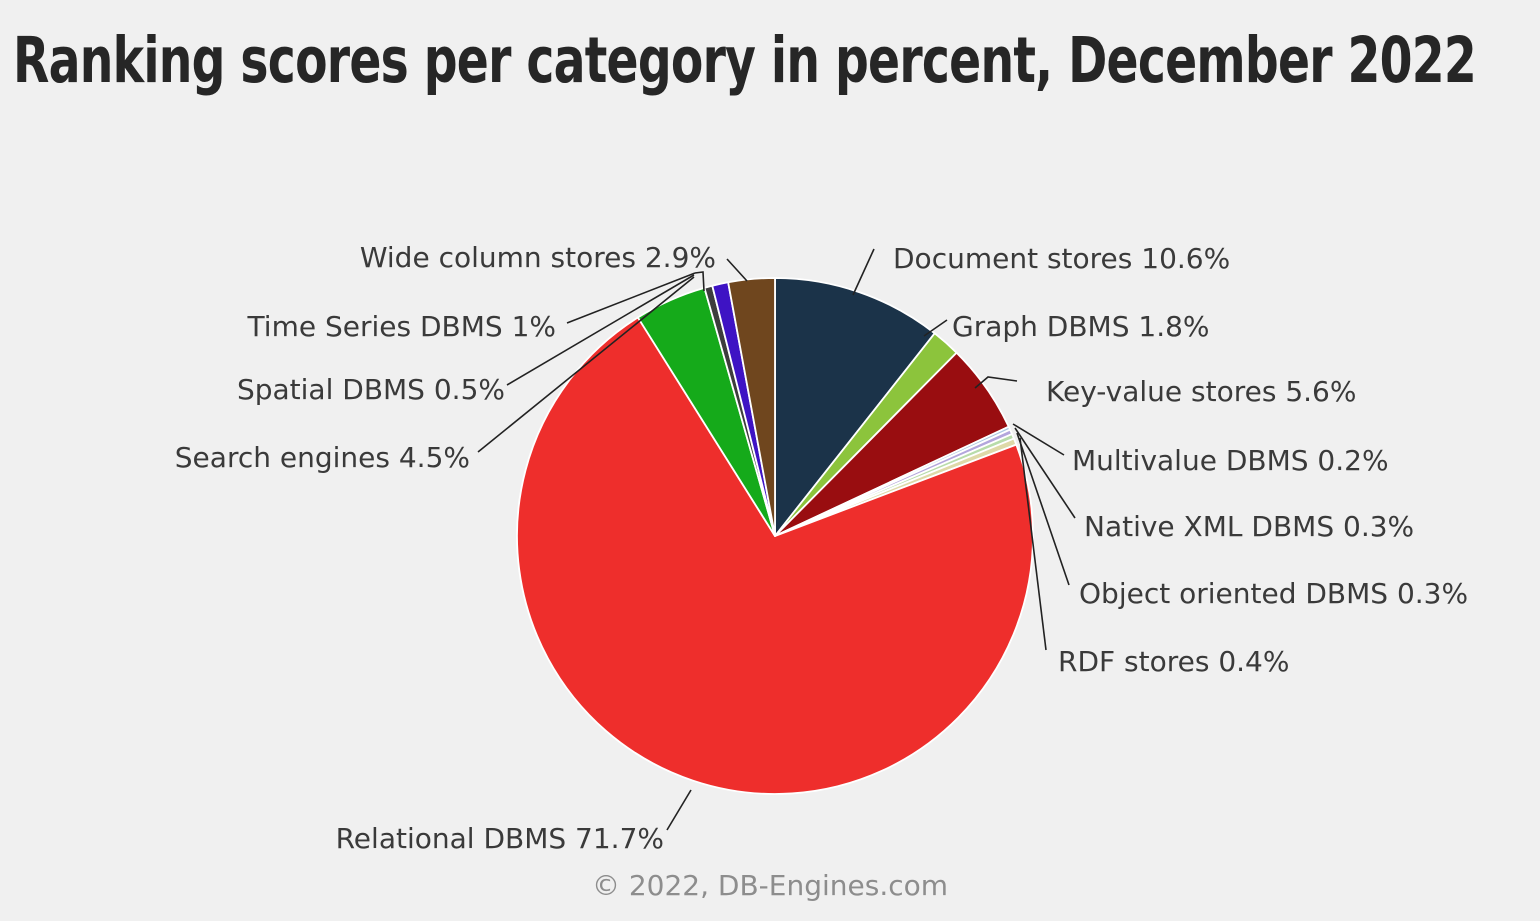 Image resolution: width=1540 pixels, height=921 pixels. What do you see at coordinates (1061, 258) in the screenshot?
I see `slice-label-document-stores: Document stores 10.6%` at bounding box center [1061, 258].